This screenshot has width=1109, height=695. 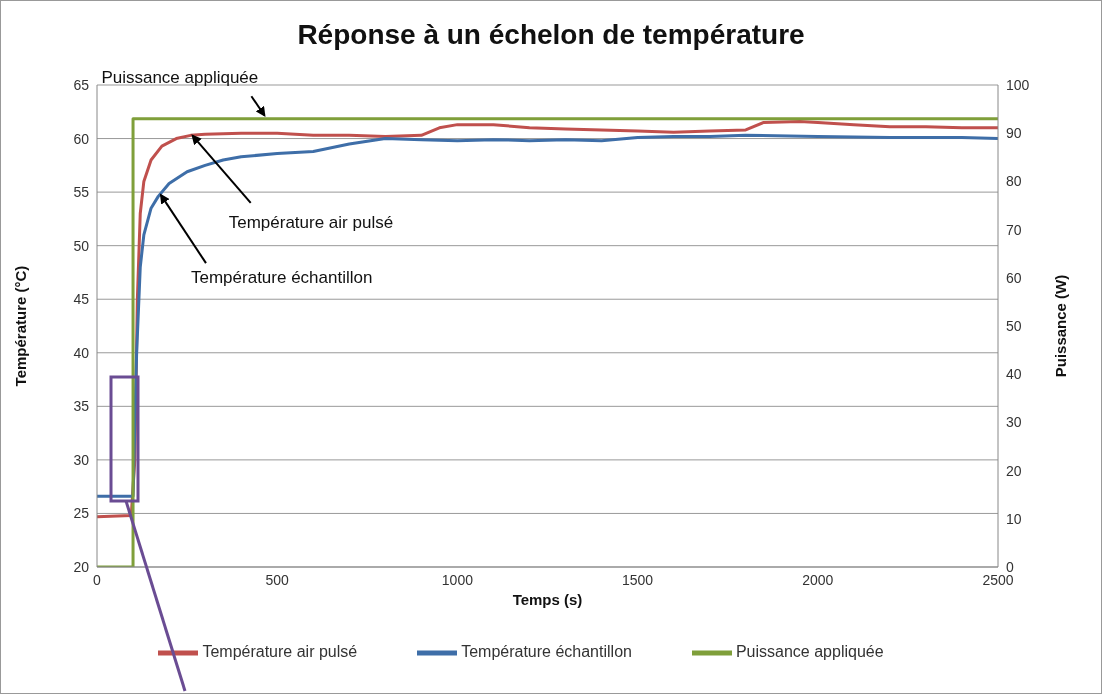 What do you see at coordinates (818, 579) in the screenshot?
I see `x-tick-label: 2000` at bounding box center [818, 579].